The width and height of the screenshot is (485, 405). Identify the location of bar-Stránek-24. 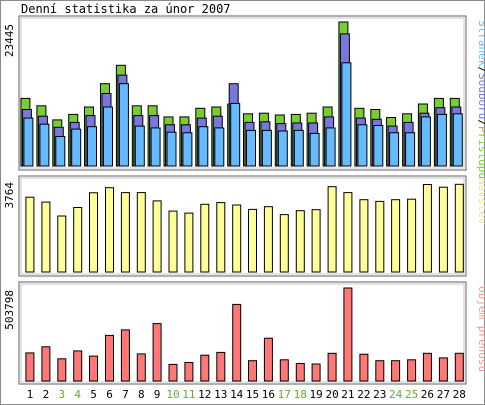
(394, 149).